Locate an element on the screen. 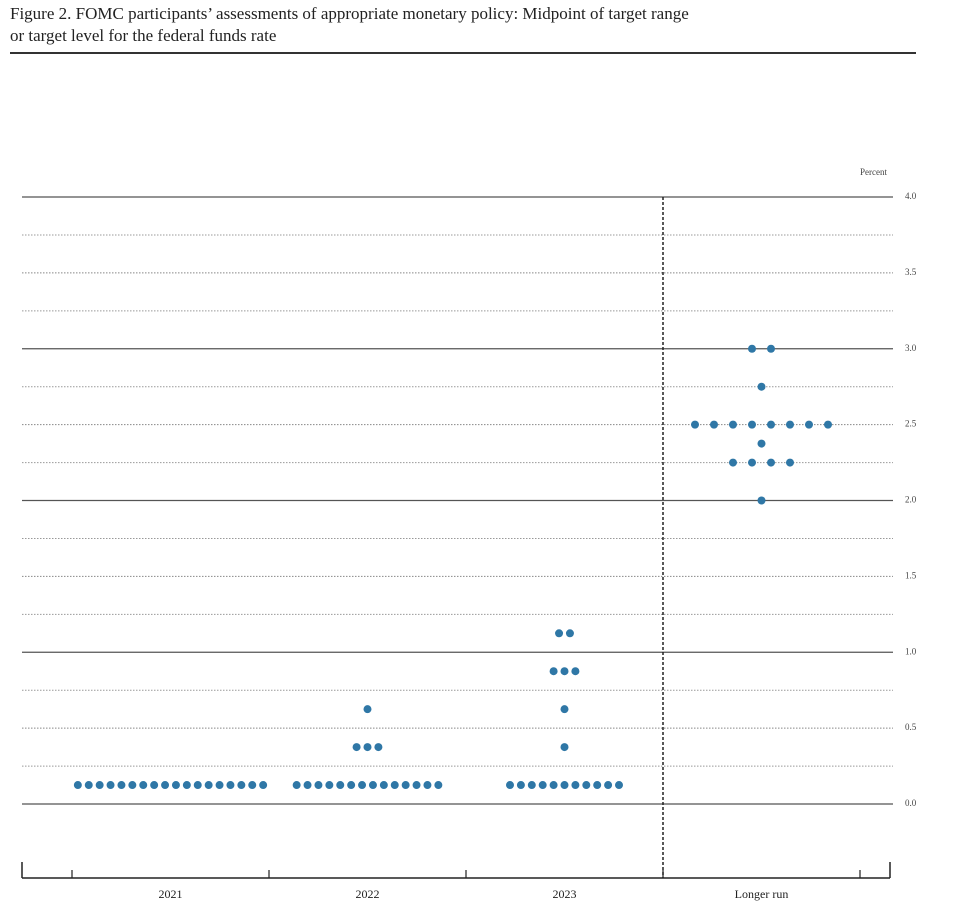  y-tick-label: 2.0 is located at coordinates (911, 500).